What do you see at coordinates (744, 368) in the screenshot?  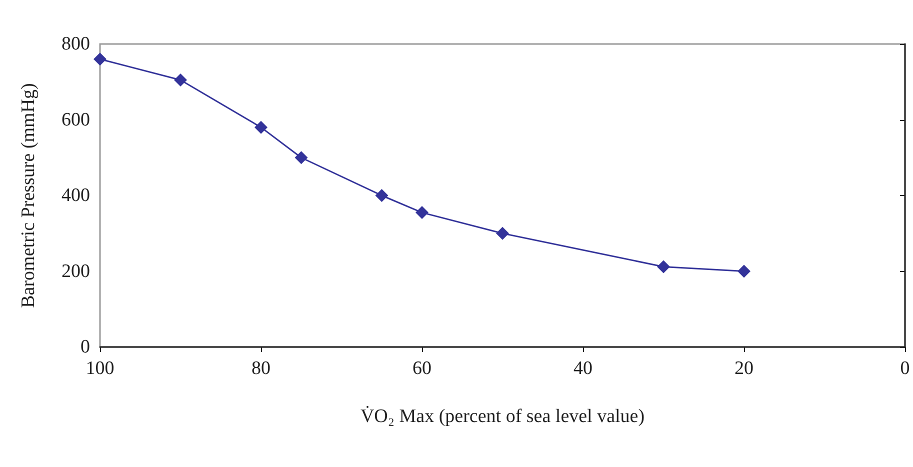 I see `x-tick-label: 20` at bounding box center [744, 368].